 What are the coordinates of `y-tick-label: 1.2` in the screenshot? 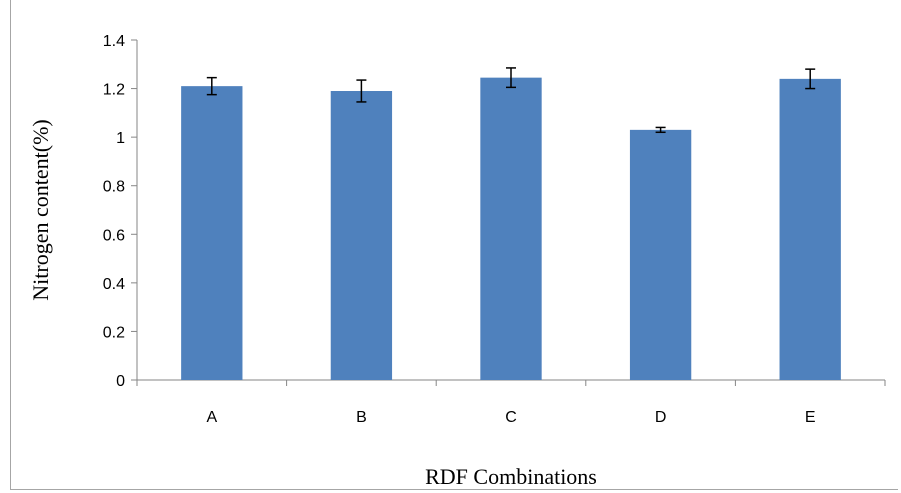 It's located at (114, 90).